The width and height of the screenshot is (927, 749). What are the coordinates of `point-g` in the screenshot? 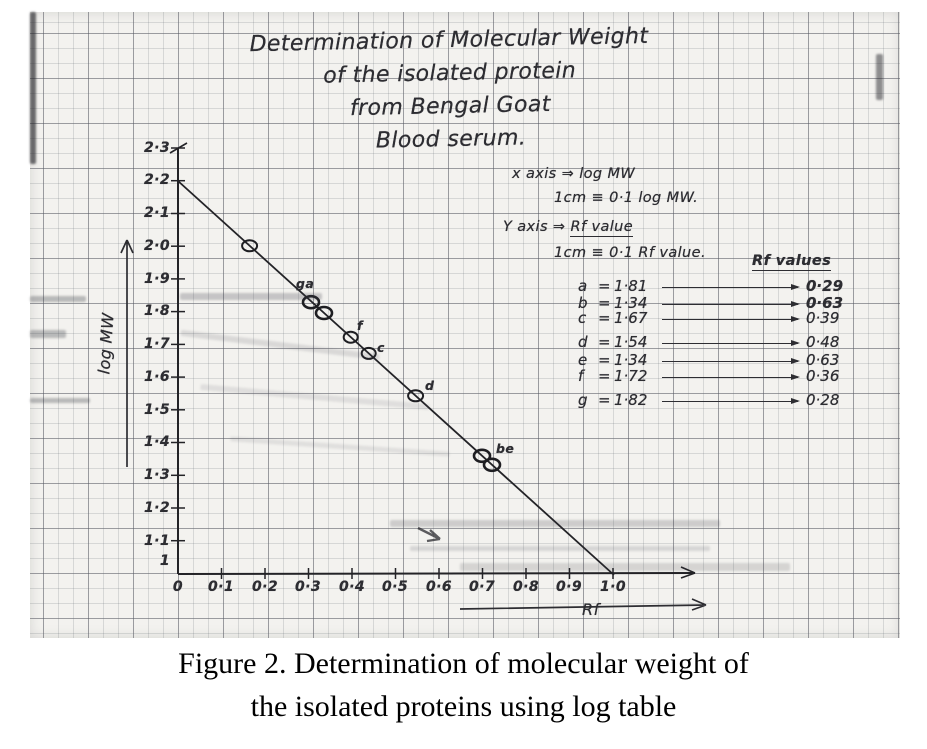 It's located at (311, 302).